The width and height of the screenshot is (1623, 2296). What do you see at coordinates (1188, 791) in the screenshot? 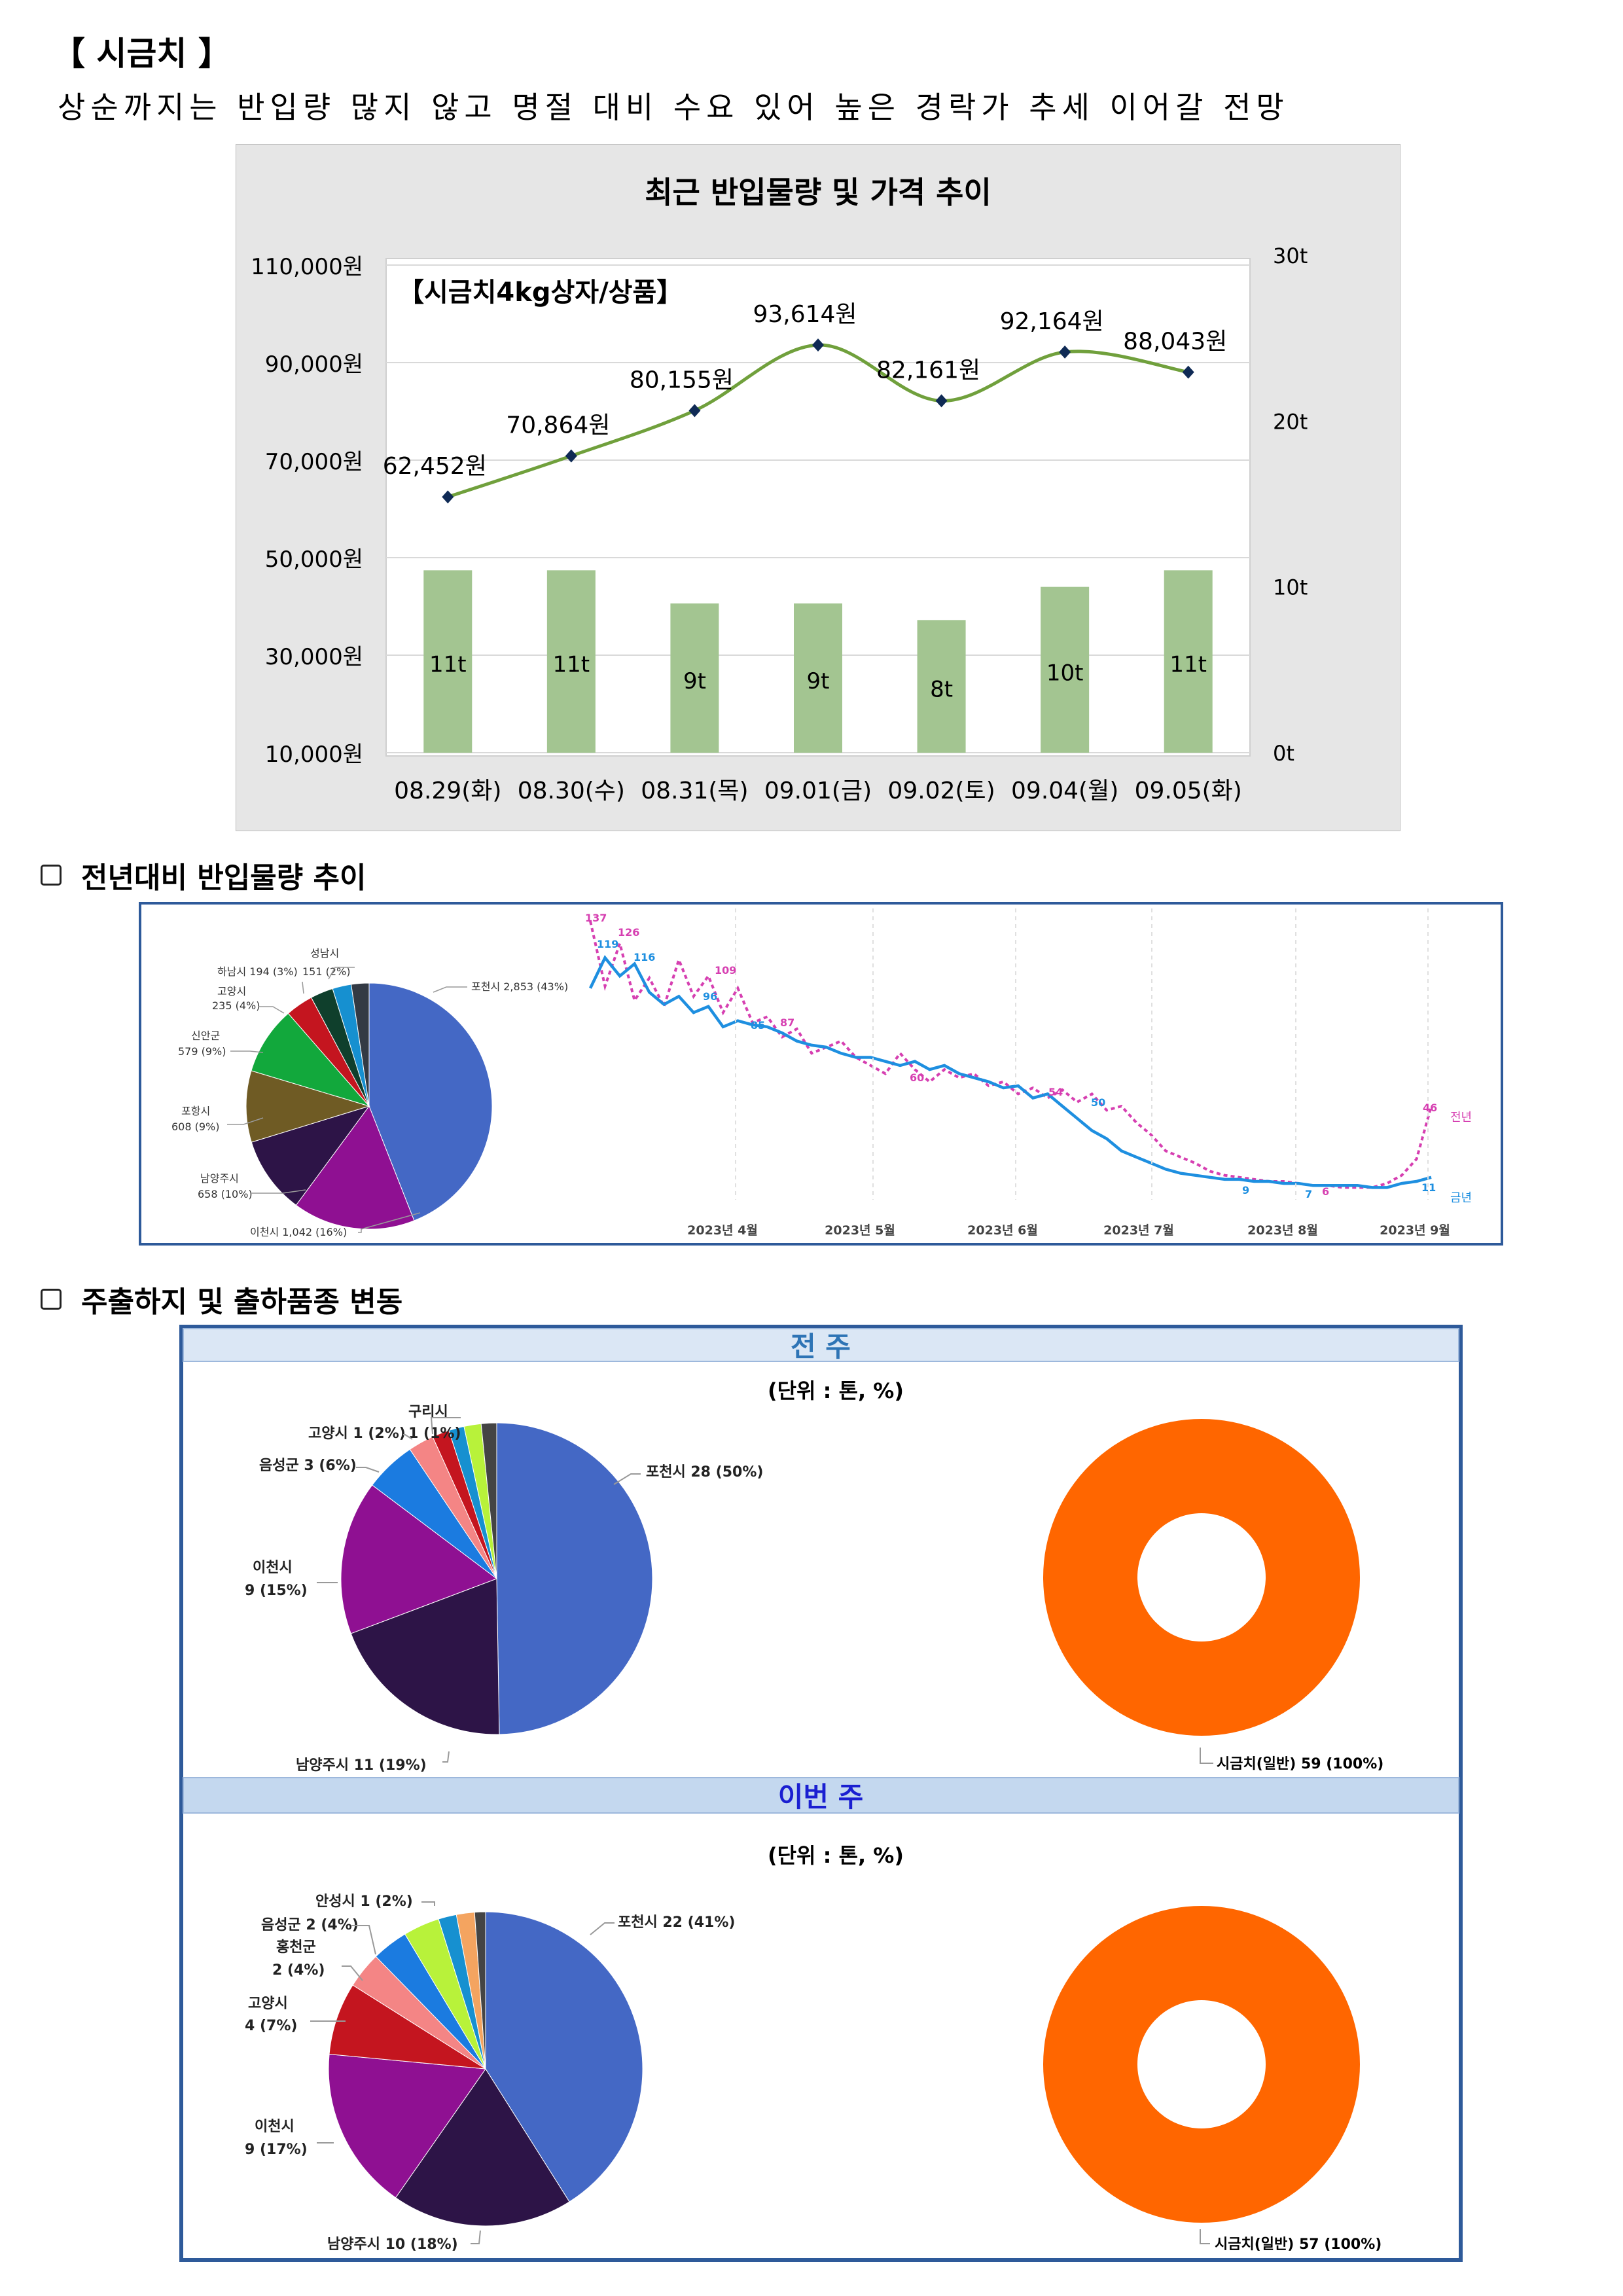
I see `x-tick-label: 09.05(화)` at bounding box center [1188, 791].